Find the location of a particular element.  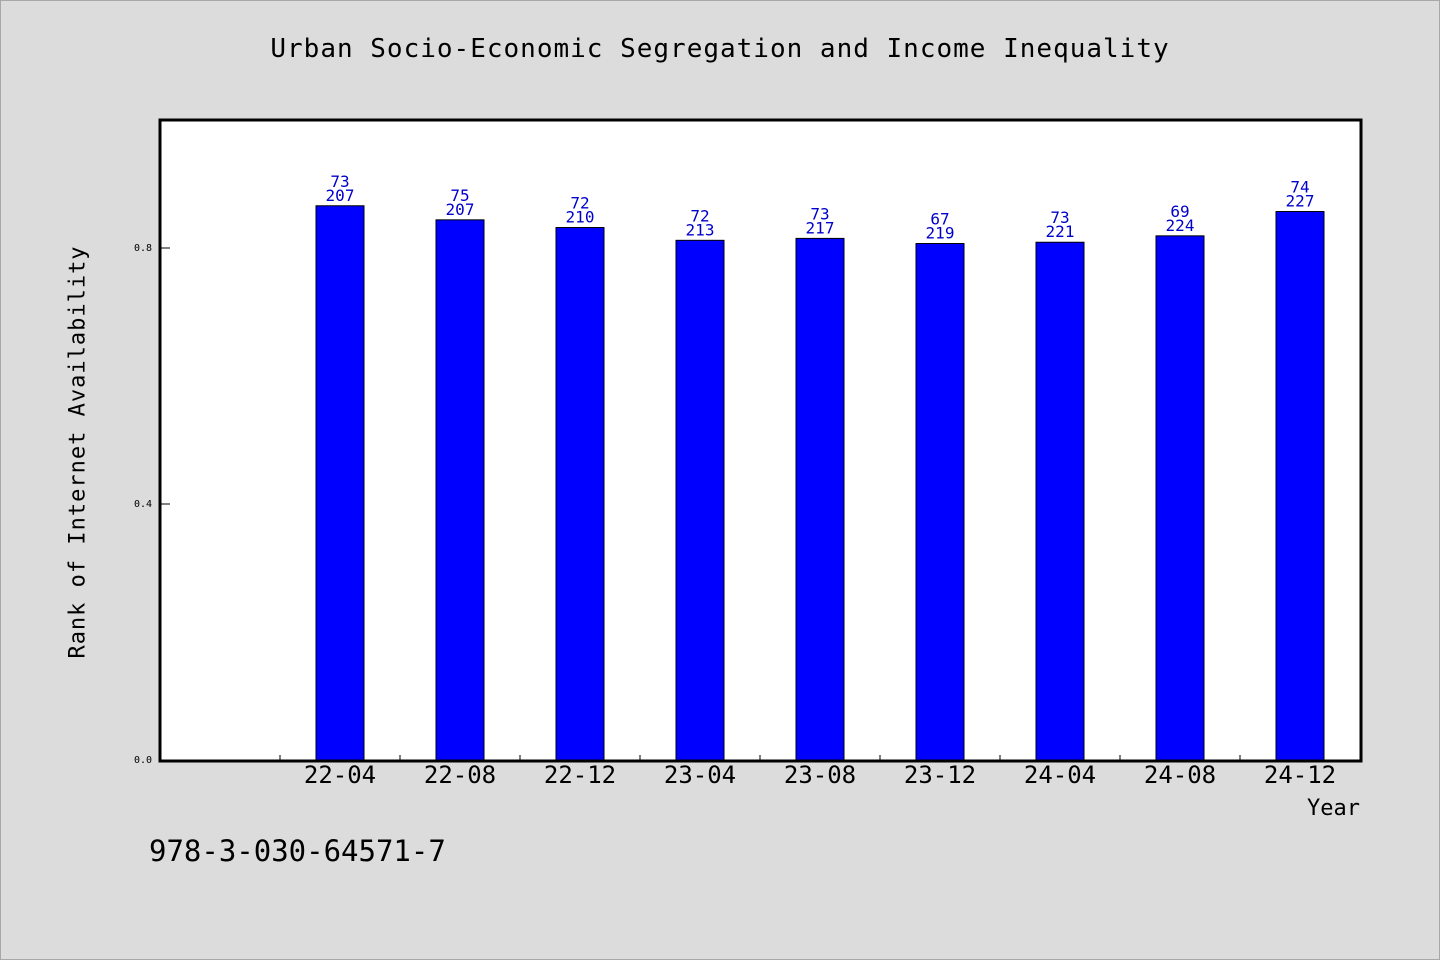

bar-label-bottom: 213 is located at coordinates (700, 229).